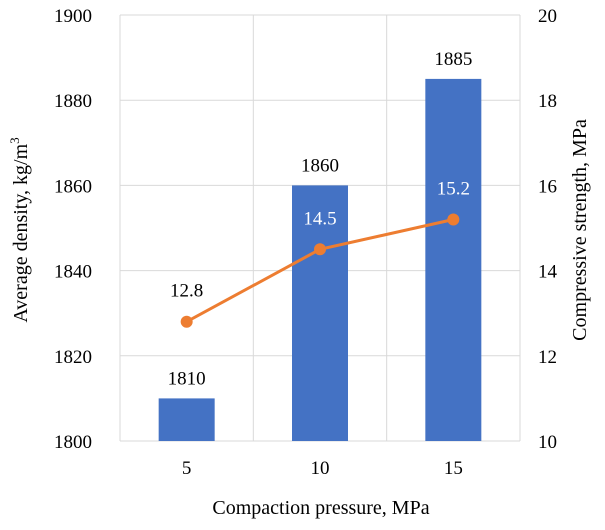 The width and height of the screenshot is (605, 530). Describe the element at coordinates (14, 140) in the screenshot. I see `y-axis-left-title-sup: 3` at that location.